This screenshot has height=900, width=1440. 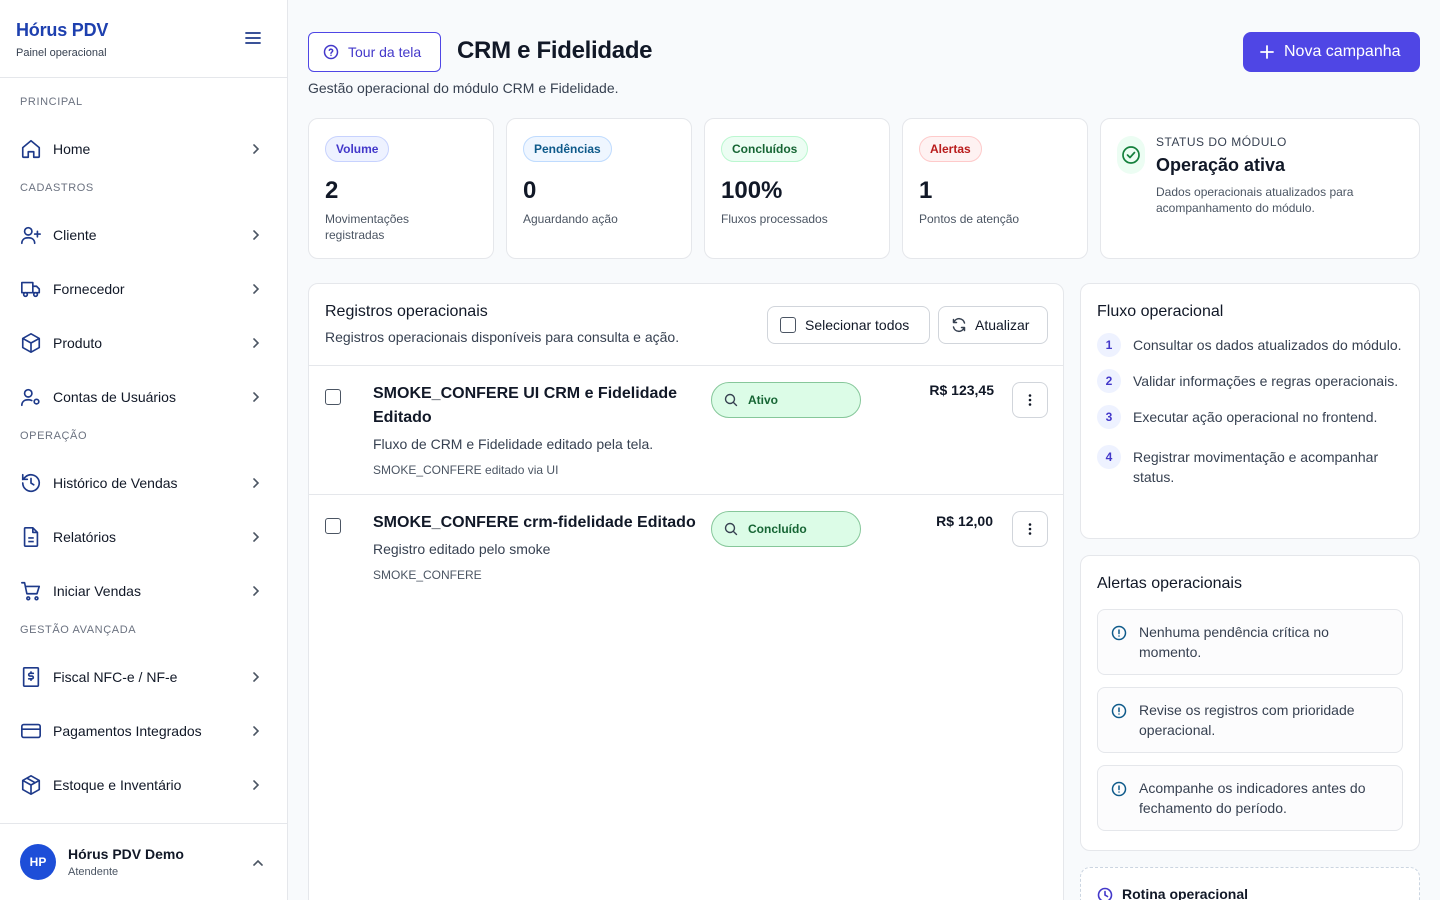 What do you see at coordinates (31, 289) in the screenshot?
I see `truck-icon` at bounding box center [31, 289].